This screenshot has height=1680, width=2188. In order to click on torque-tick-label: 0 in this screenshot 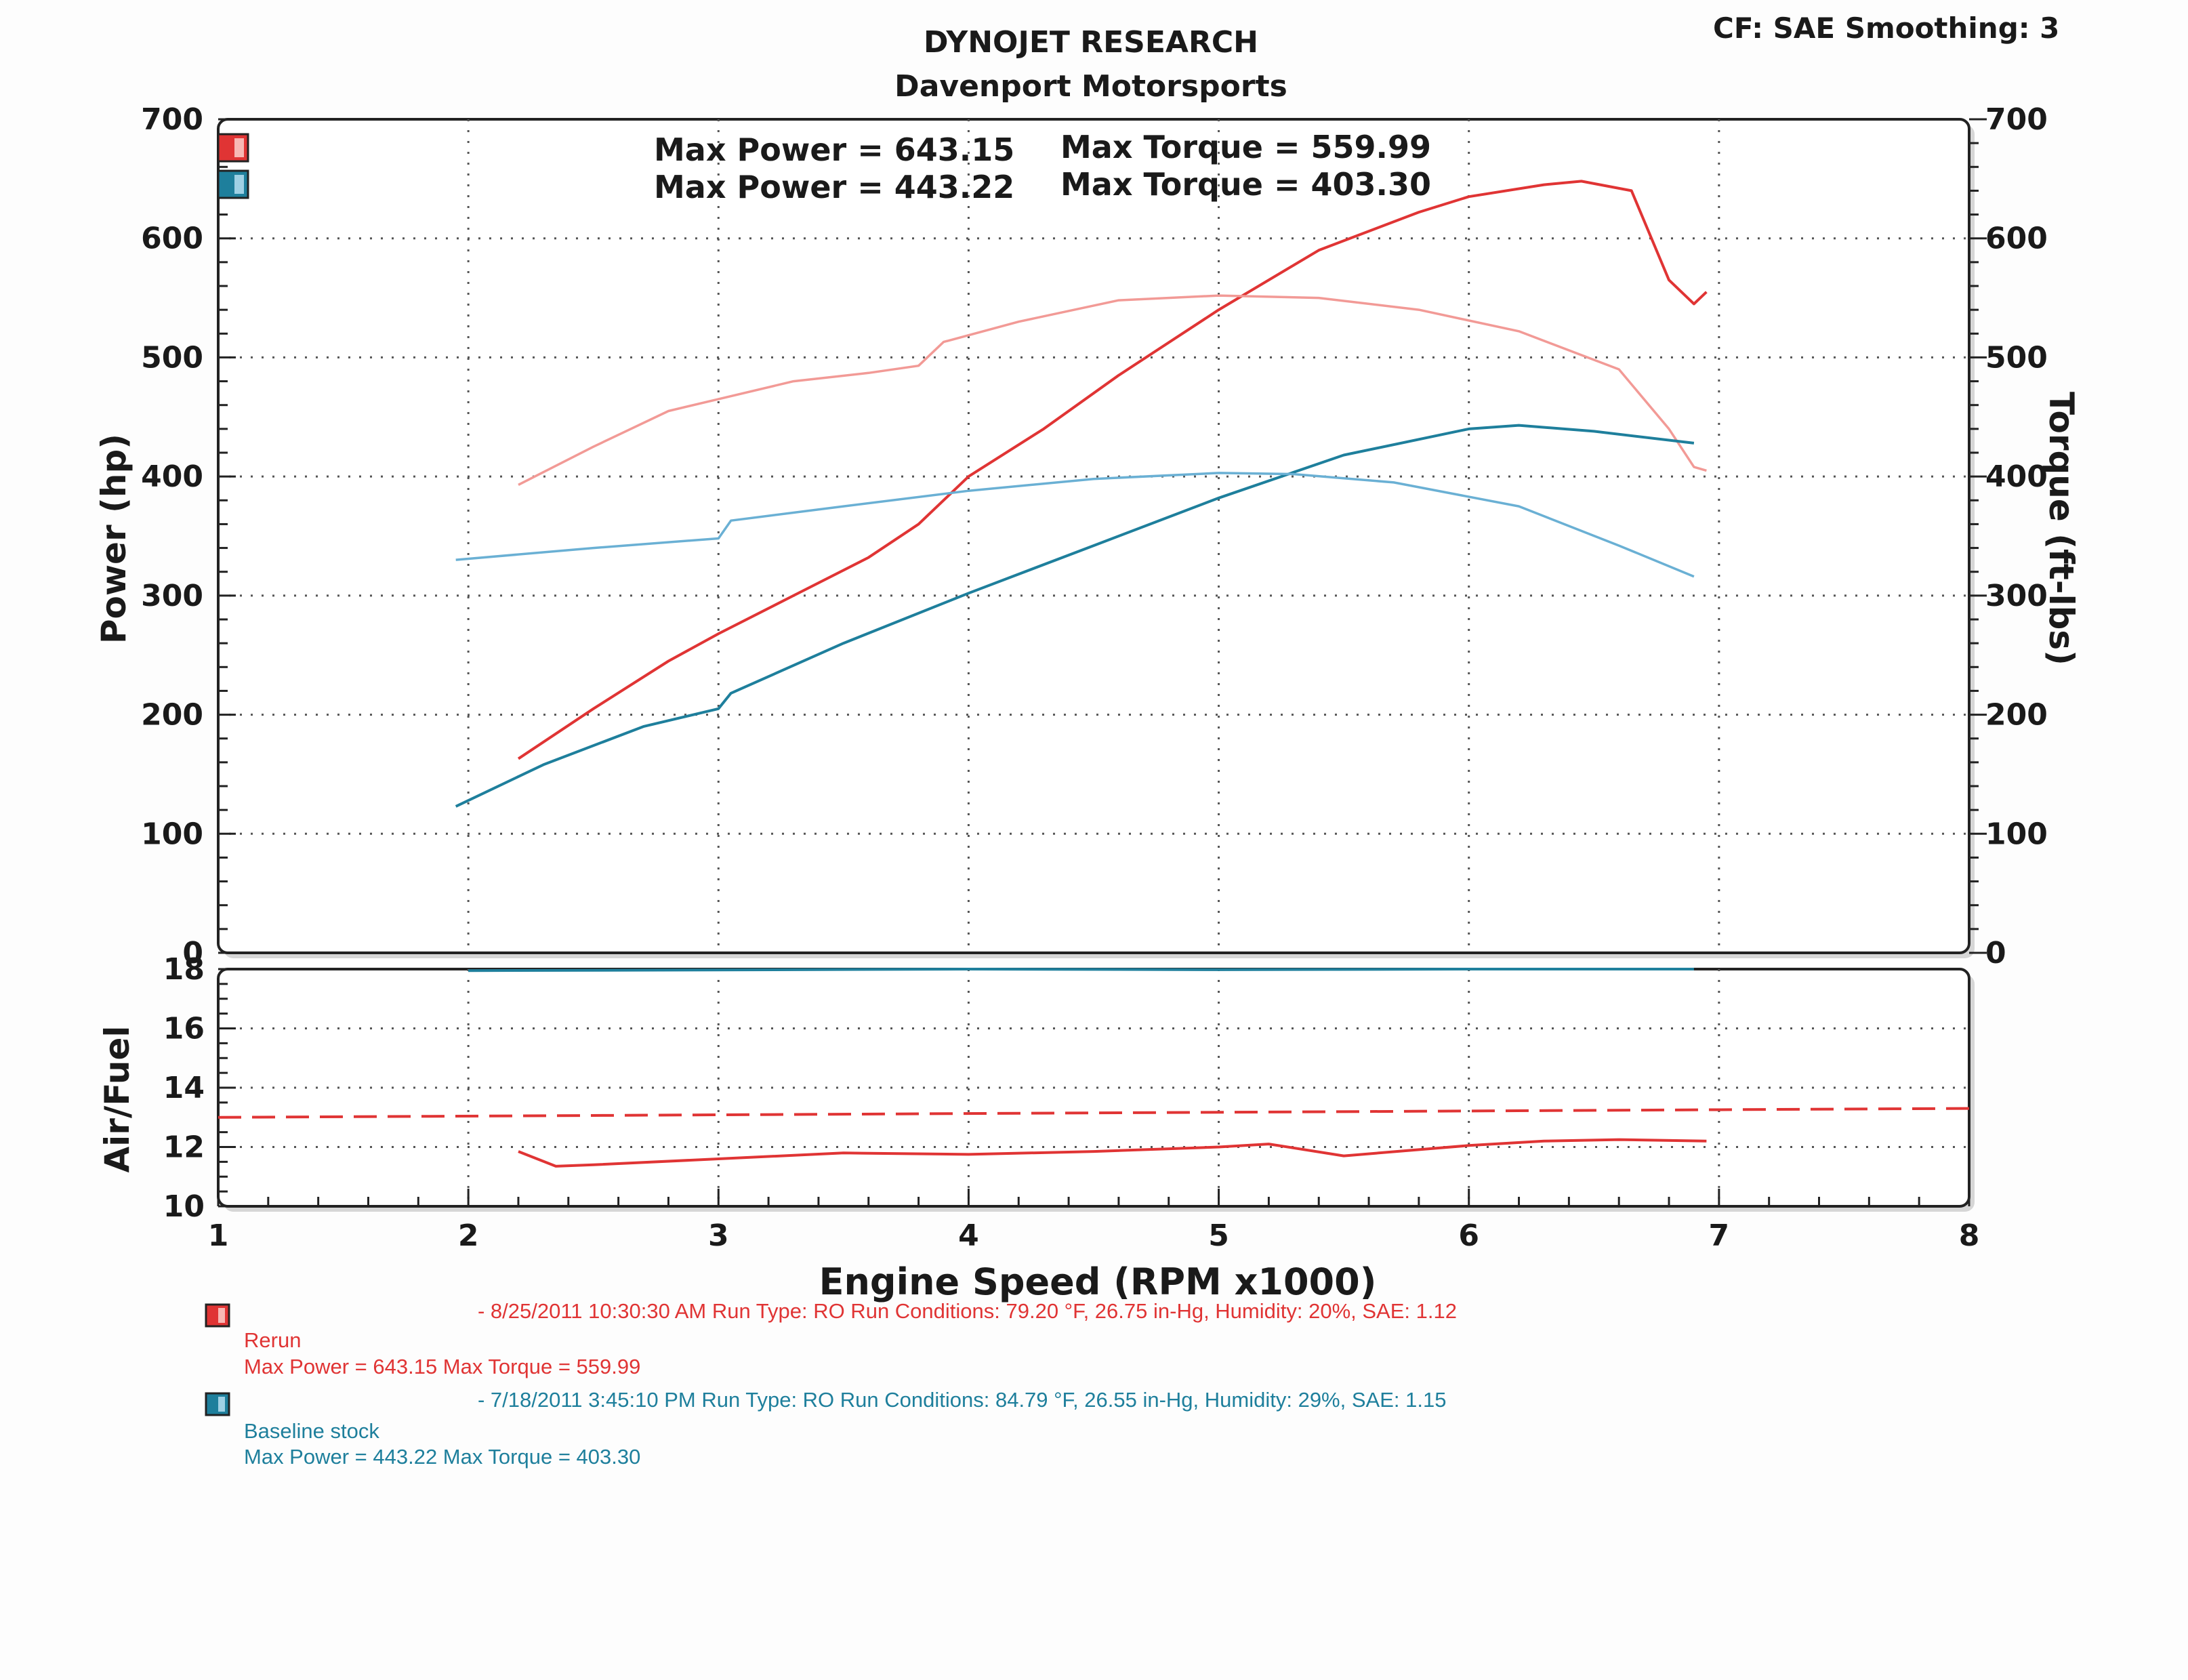, I will do `click(1995, 953)`.